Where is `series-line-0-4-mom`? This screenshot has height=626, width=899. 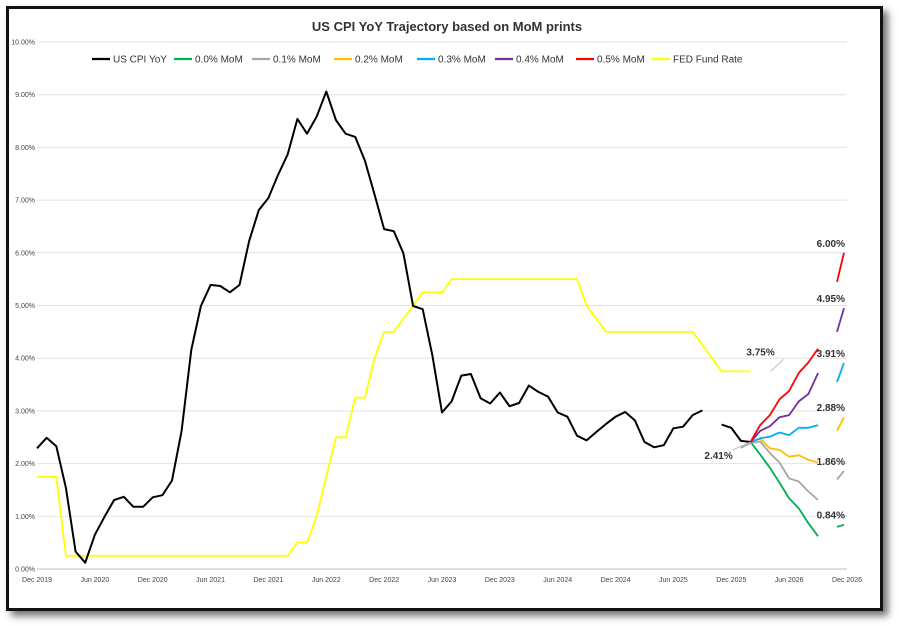
series-line-0-4-mom is located at coordinates (784, 407).